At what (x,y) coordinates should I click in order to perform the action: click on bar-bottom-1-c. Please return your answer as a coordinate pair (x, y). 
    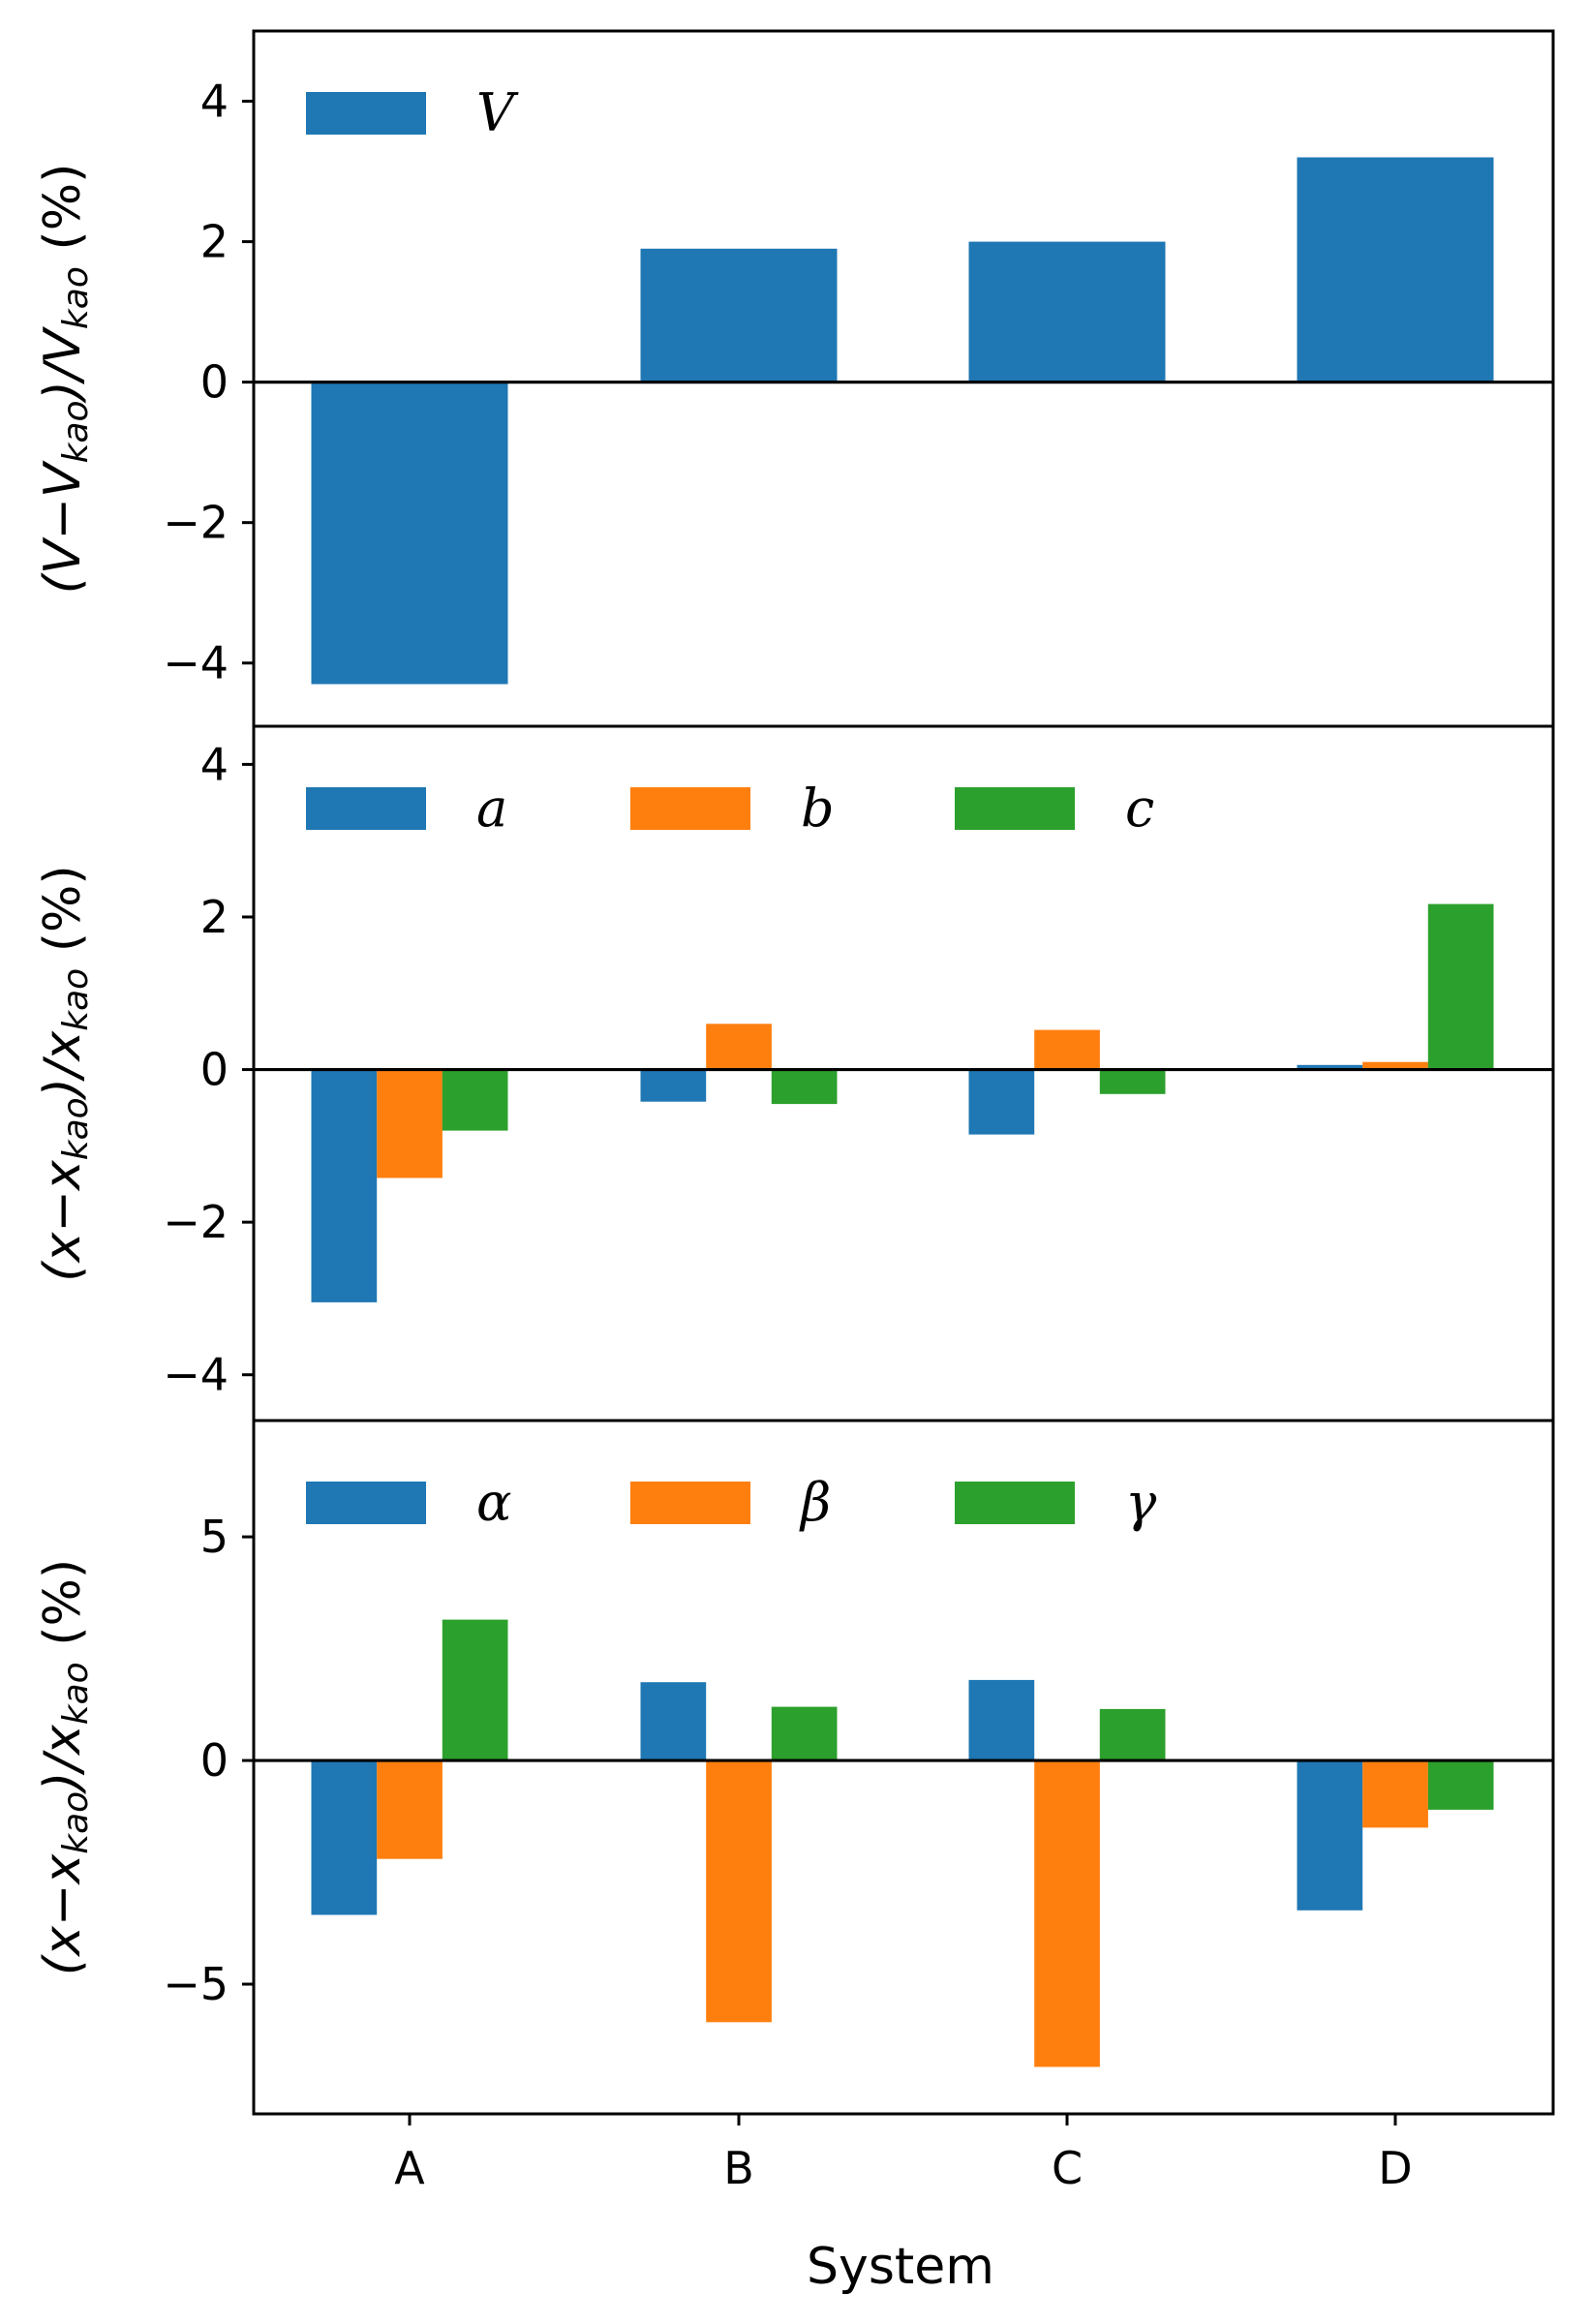
    Looking at the image, I should click on (1001, 1720).